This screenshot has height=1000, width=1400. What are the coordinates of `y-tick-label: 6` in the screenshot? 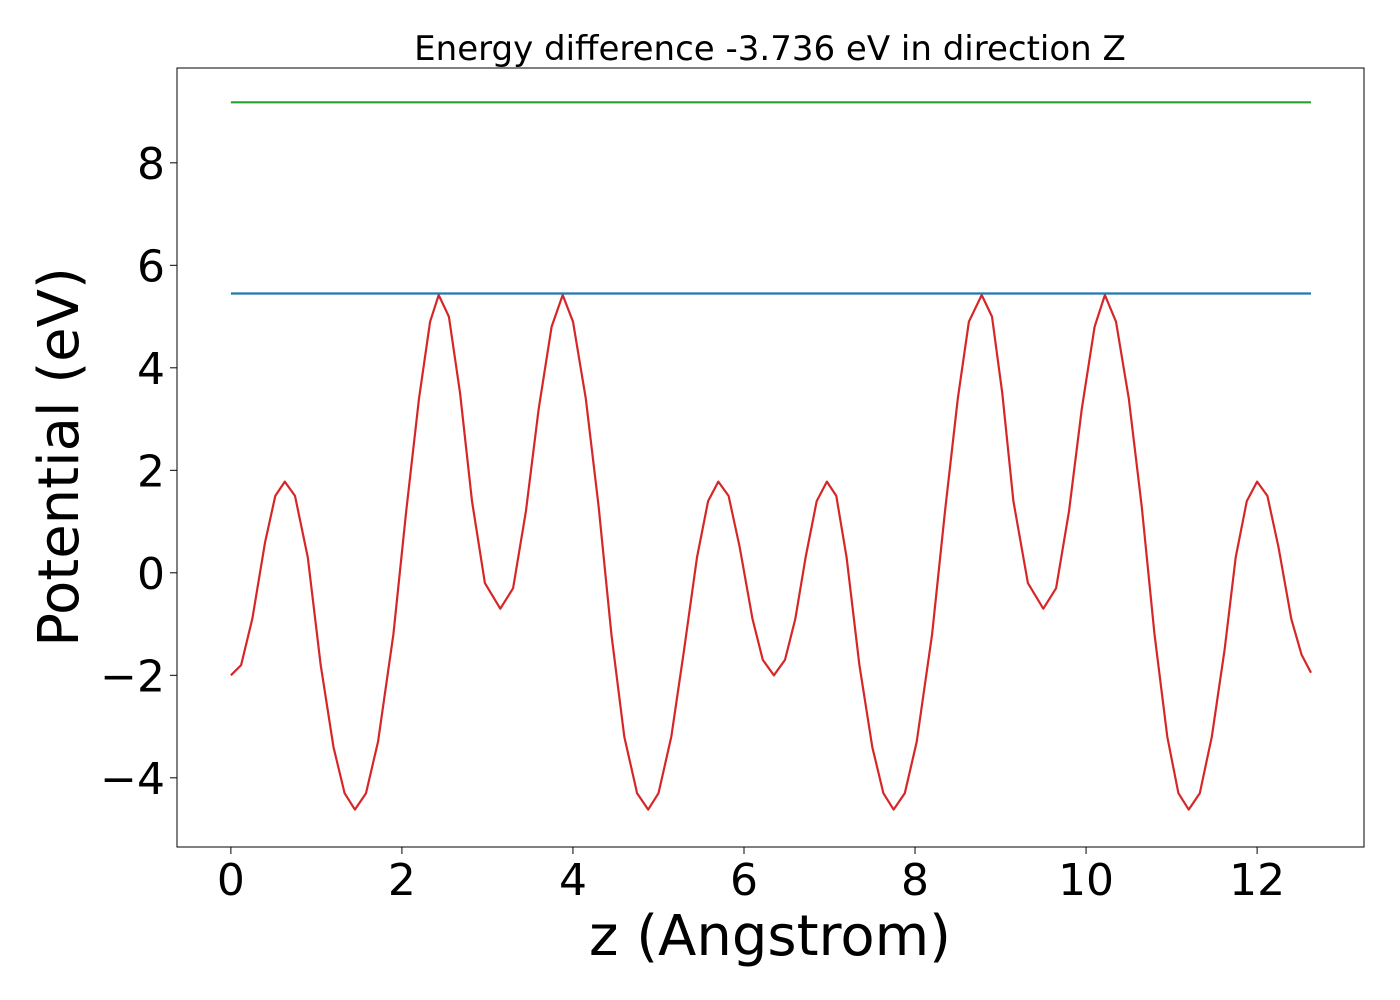 It's located at (151, 266).